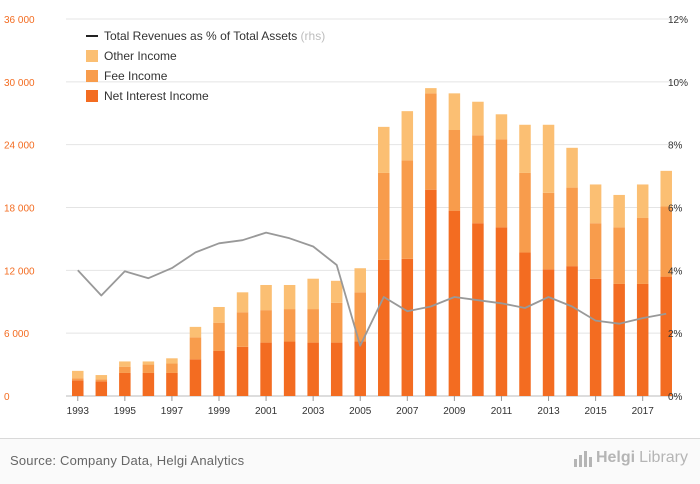  What do you see at coordinates (675, 397) in the screenshot?
I see `y-right-tick-label: 0%` at bounding box center [675, 397].